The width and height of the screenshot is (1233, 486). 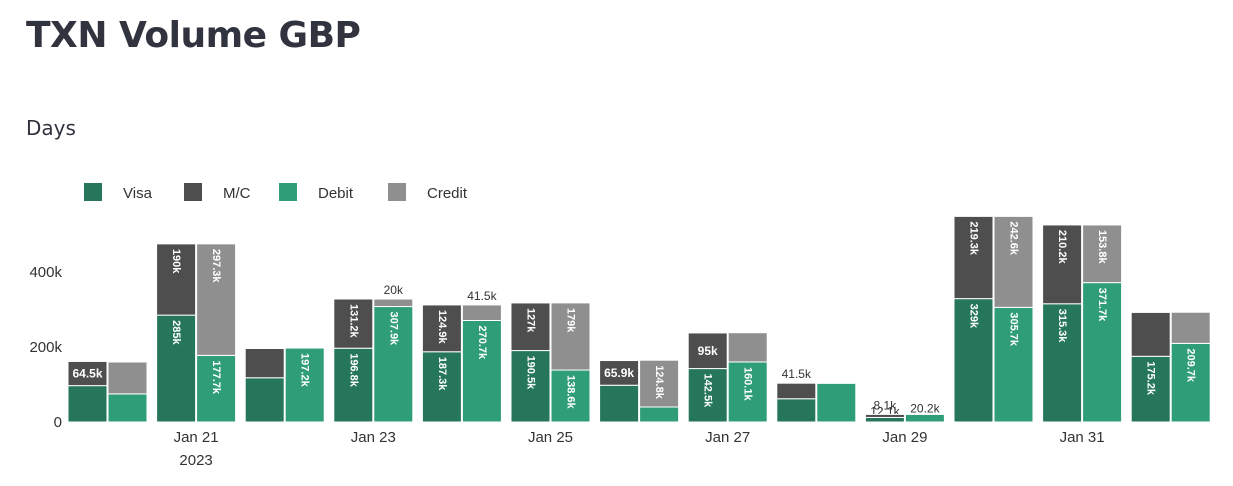 What do you see at coordinates (1014, 238) in the screenshot?
I see `data-label-credit-2023-01-30: 242.6k` at bounding box center [1014, 238].